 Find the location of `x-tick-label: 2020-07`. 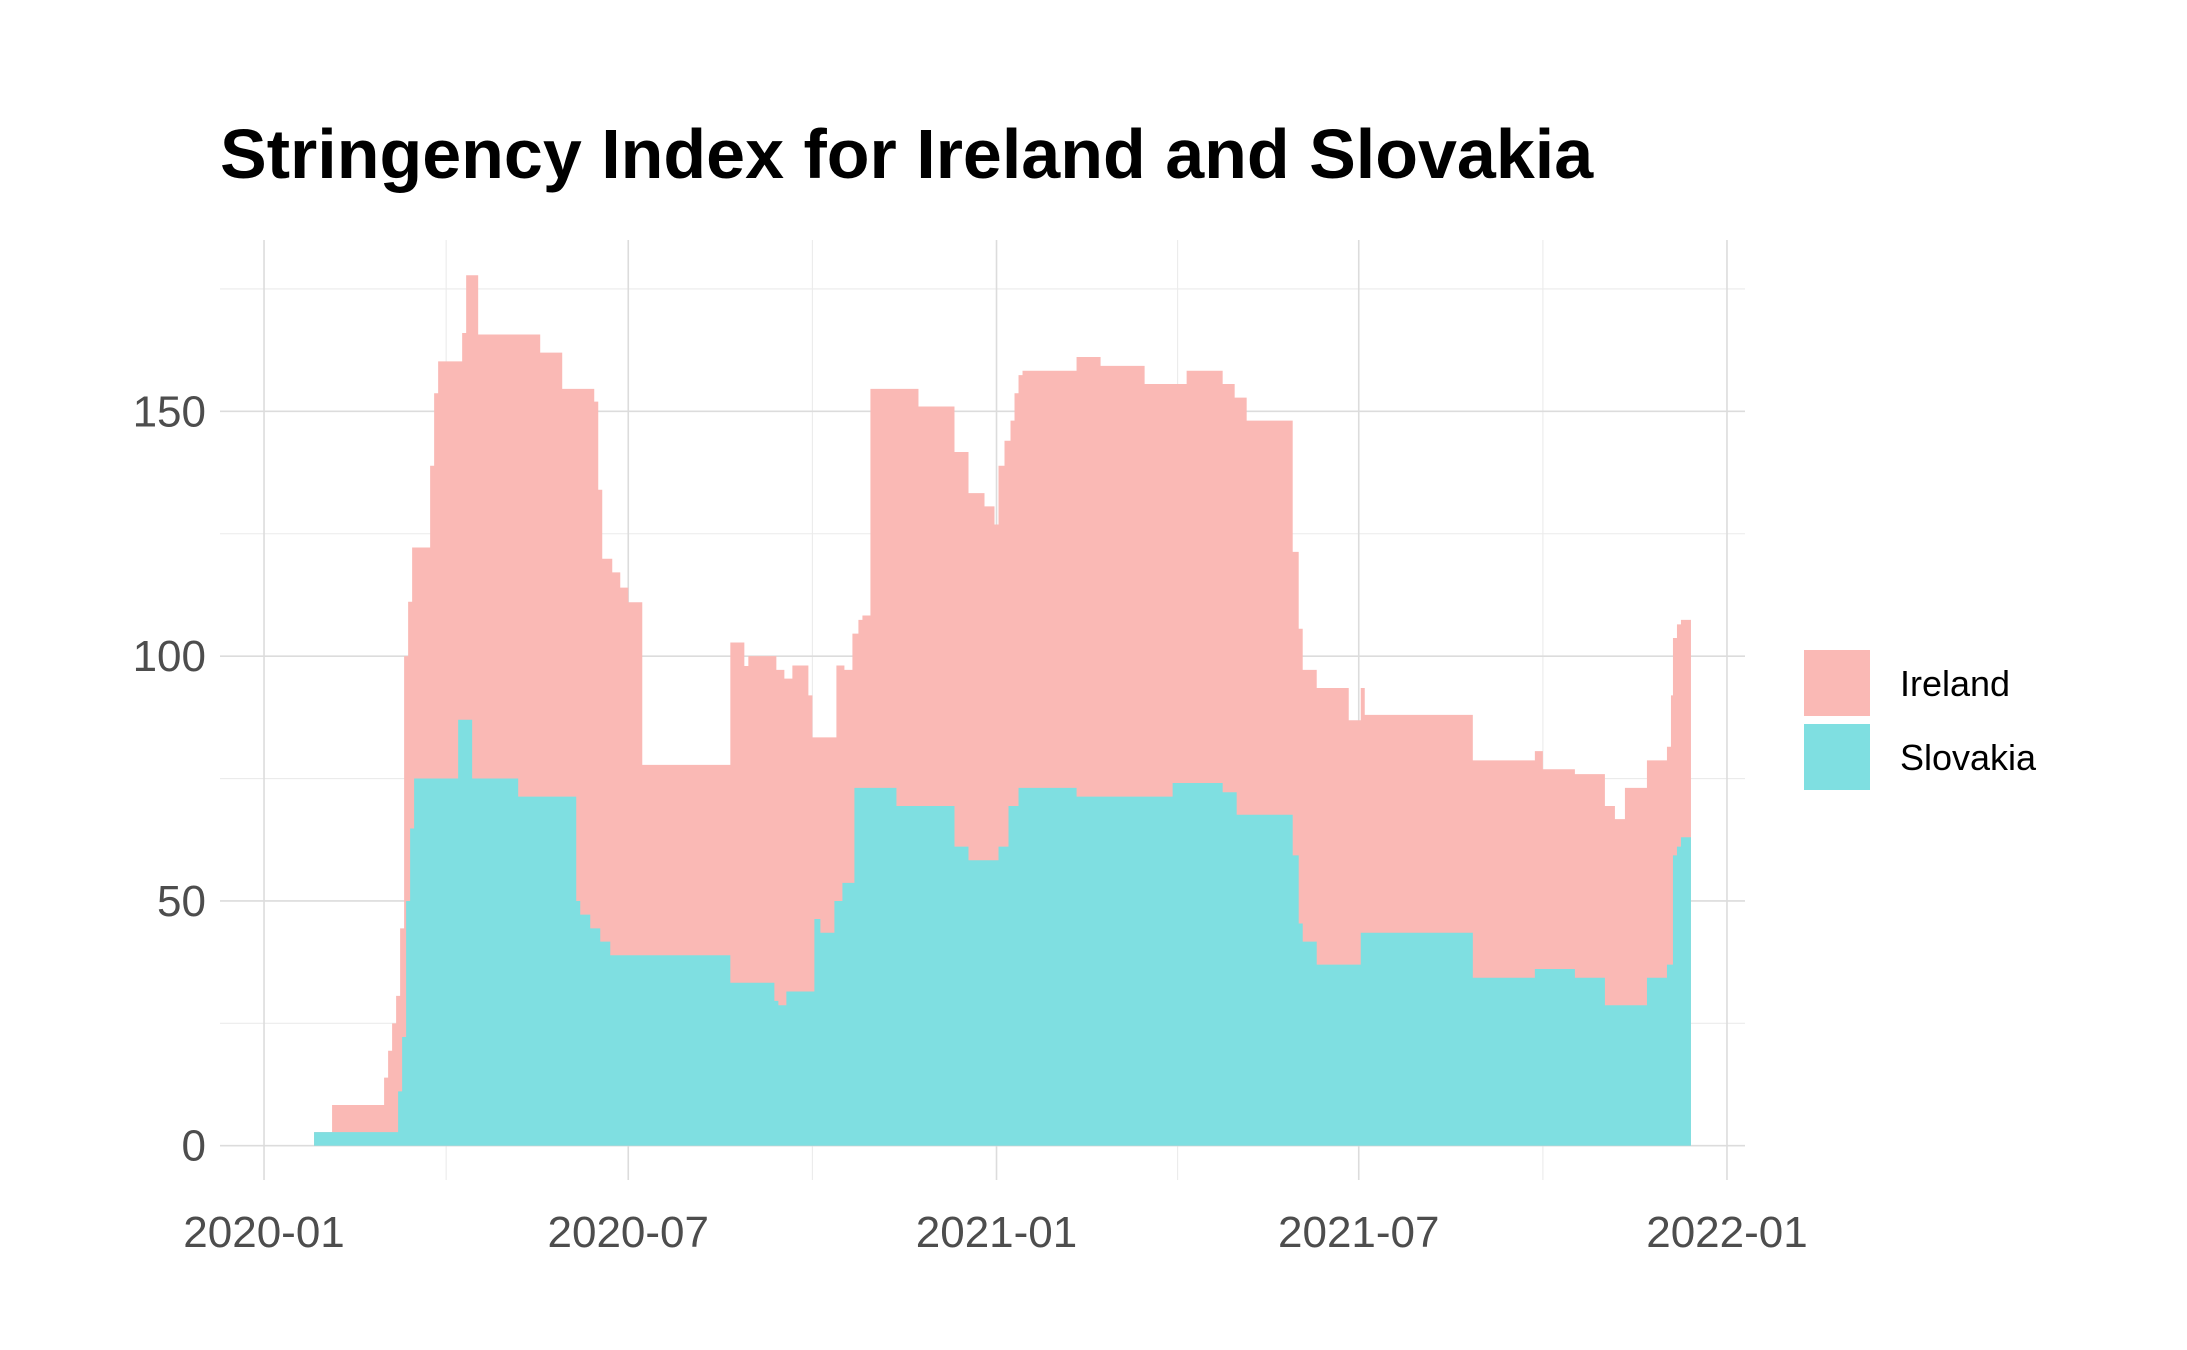

x-tick-label: 2020-07 is located at coordinates (628, 1232).